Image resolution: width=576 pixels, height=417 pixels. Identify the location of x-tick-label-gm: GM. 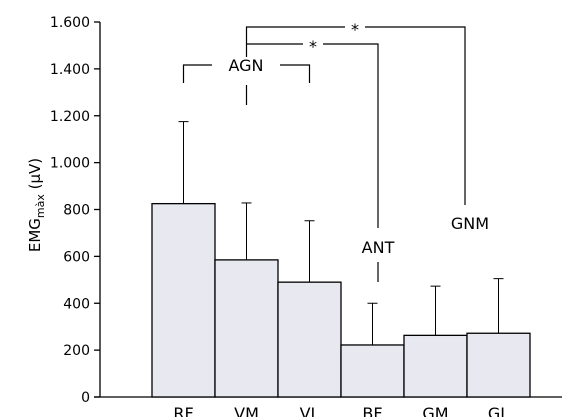
(435, 410).